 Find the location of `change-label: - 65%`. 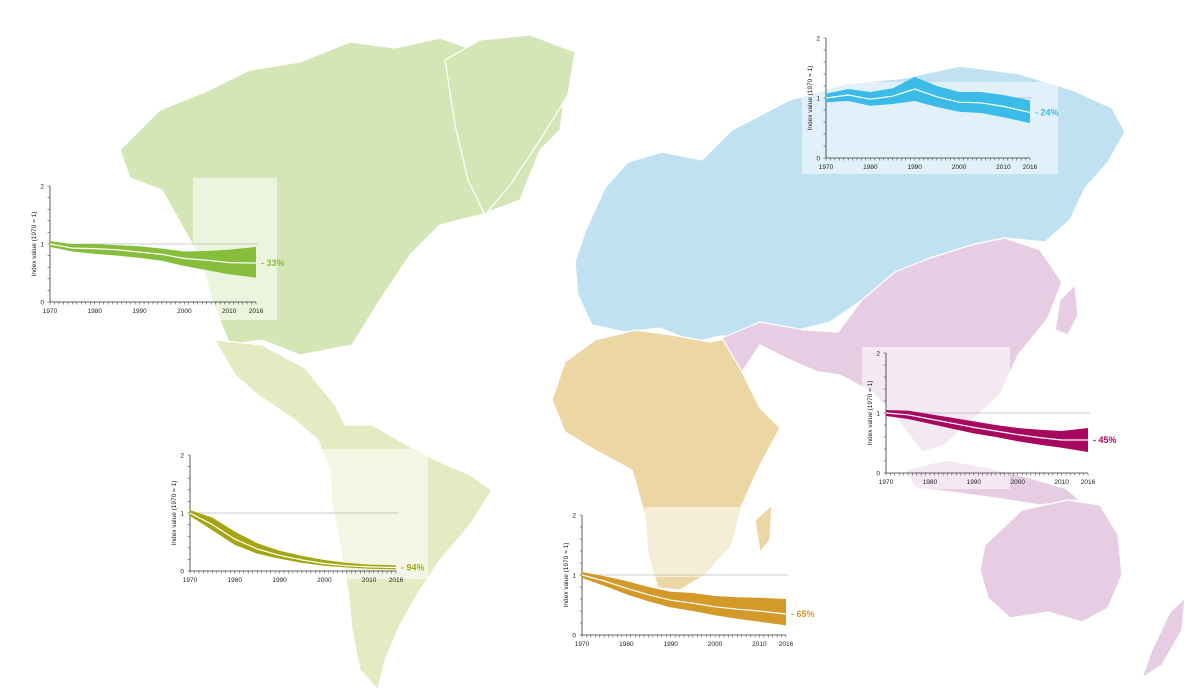

change-label: - 65% is located at coordinates (803, 614).